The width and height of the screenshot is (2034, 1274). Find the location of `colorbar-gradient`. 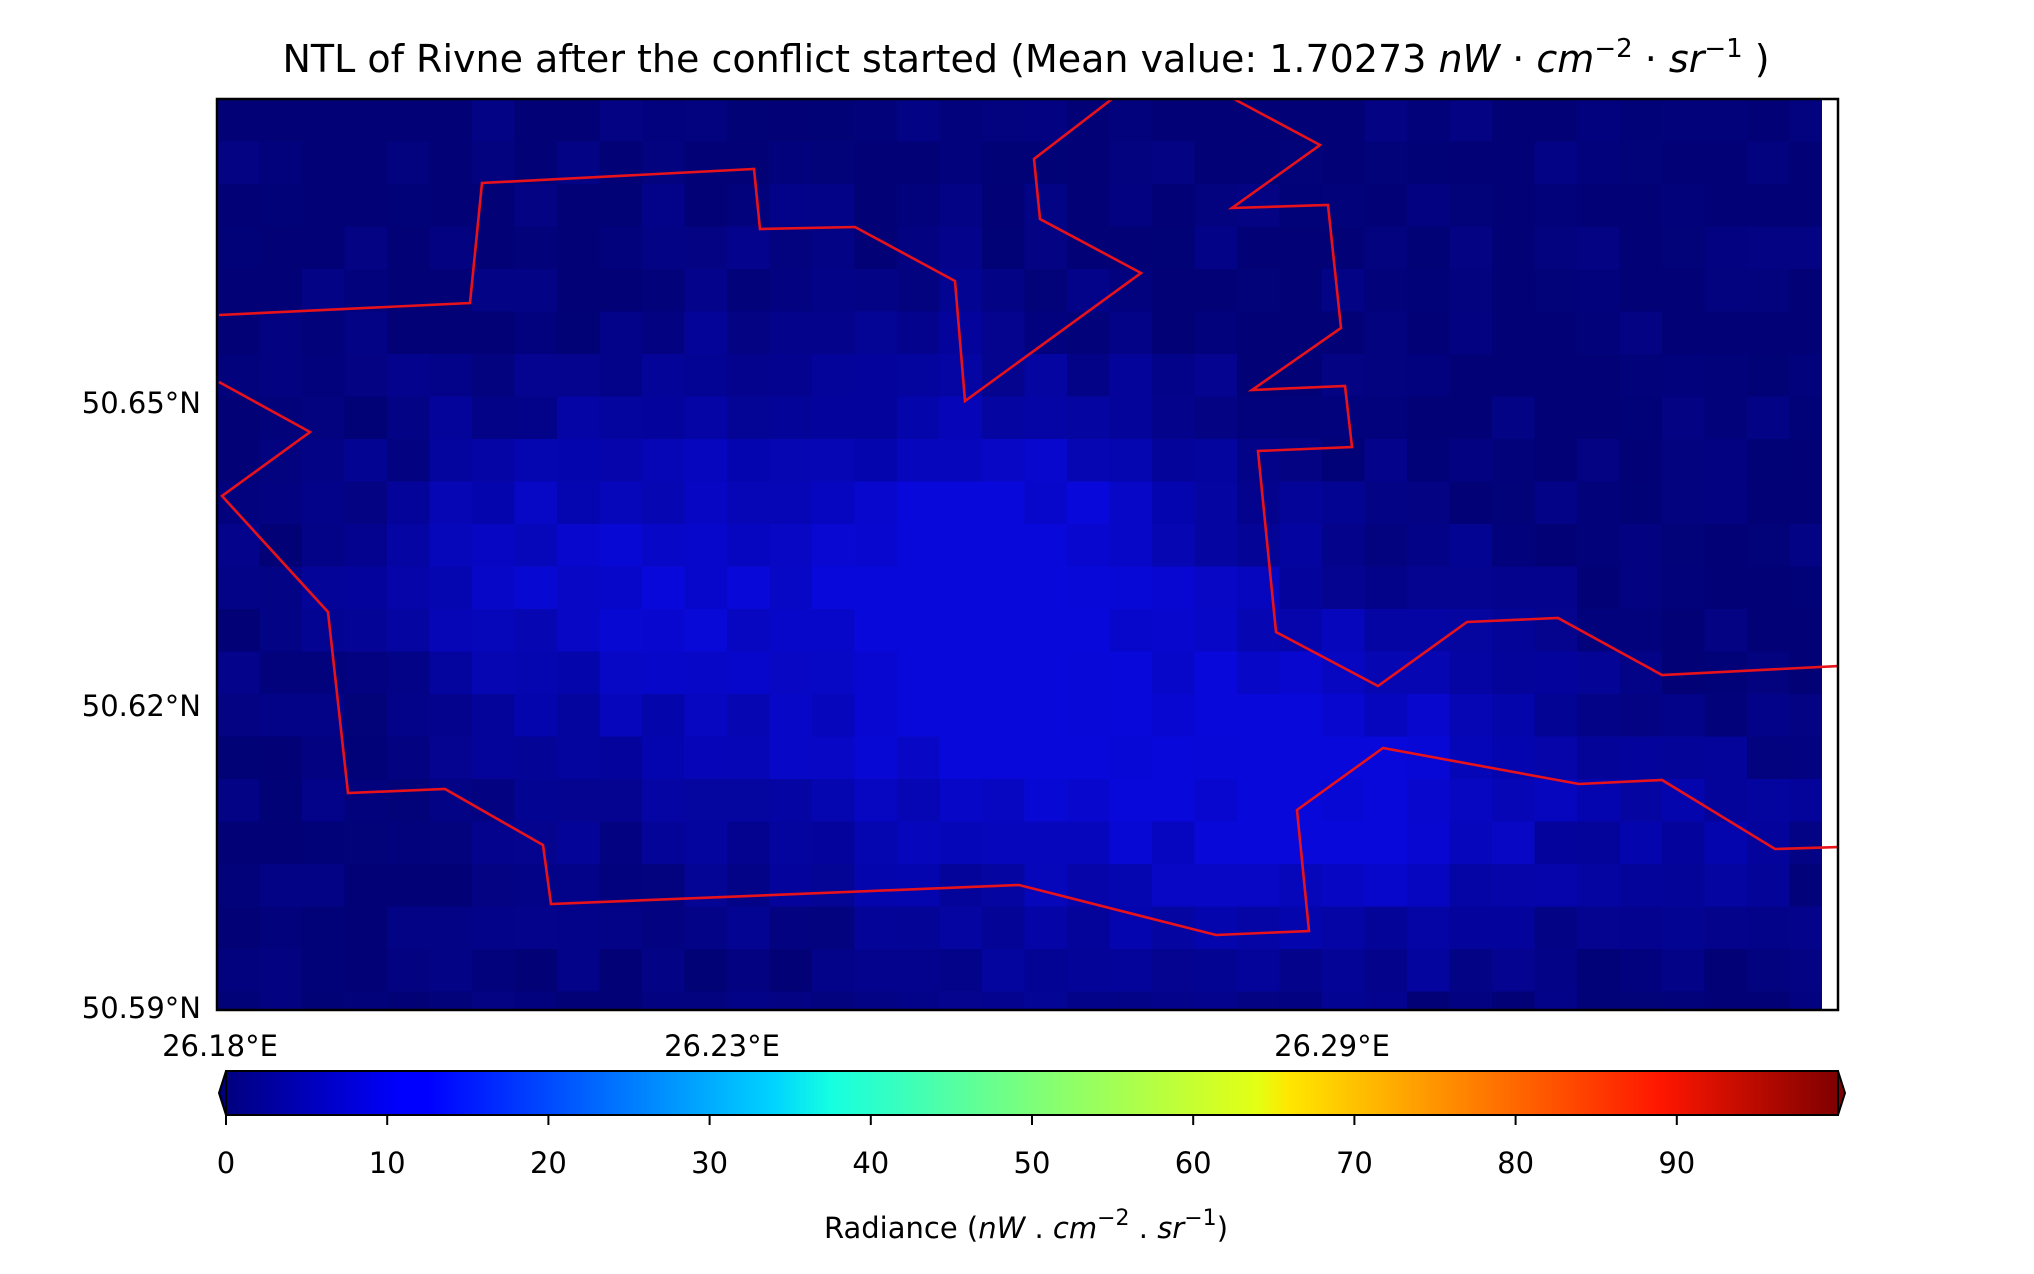

colorbar-gradient is located at coordinates (1032, 1093).